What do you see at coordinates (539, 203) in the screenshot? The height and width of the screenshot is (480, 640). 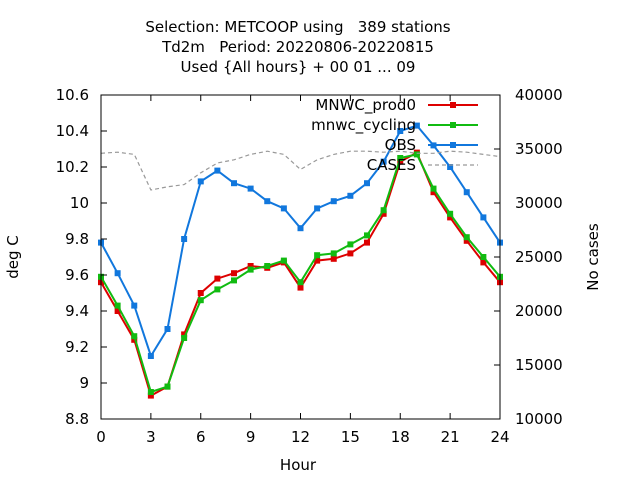 I see `y2-tick-label: 30000` at bounding box center [539, 203].